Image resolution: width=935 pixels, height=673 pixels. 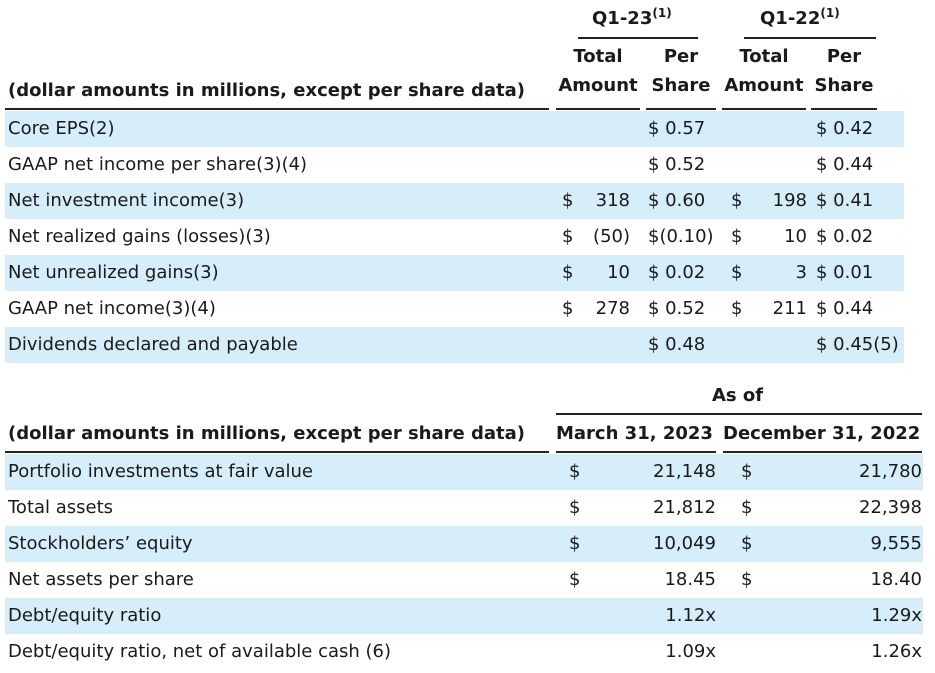 What do you see at coordinates (690, 579) in the screenshot?
I see `march-value: 18.45` at bounding box center [690, 579].